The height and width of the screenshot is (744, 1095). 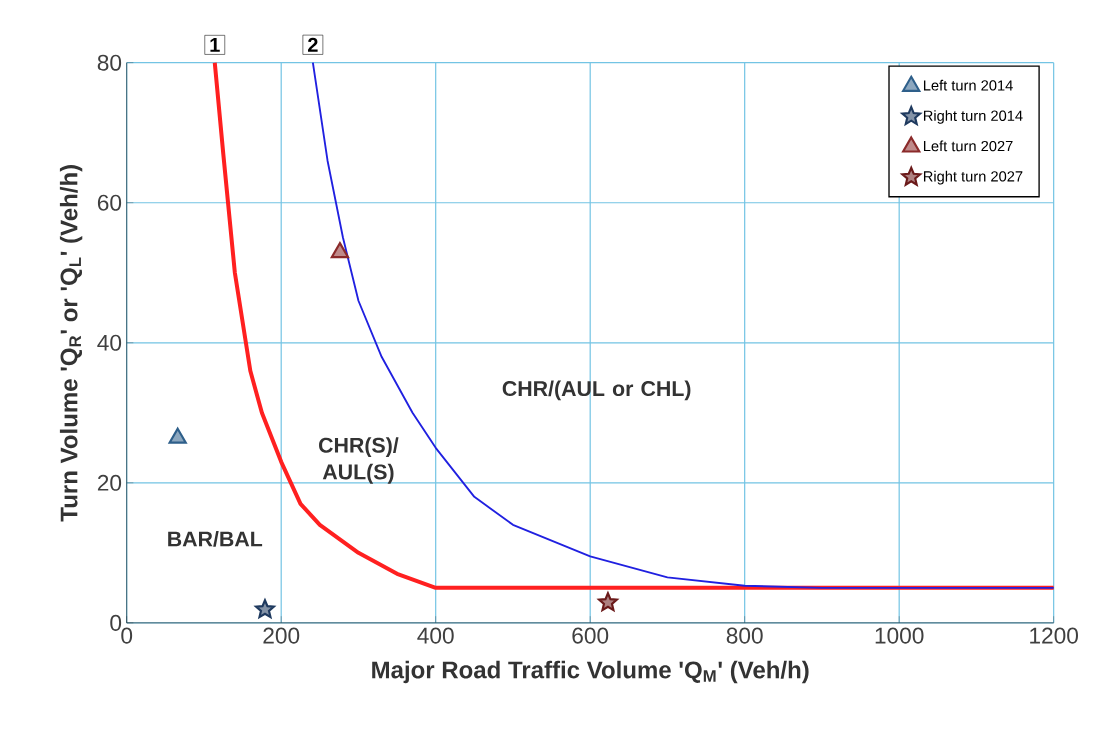 I want to click on legend-label: Right turn 2027, so click(x=973, y=177).